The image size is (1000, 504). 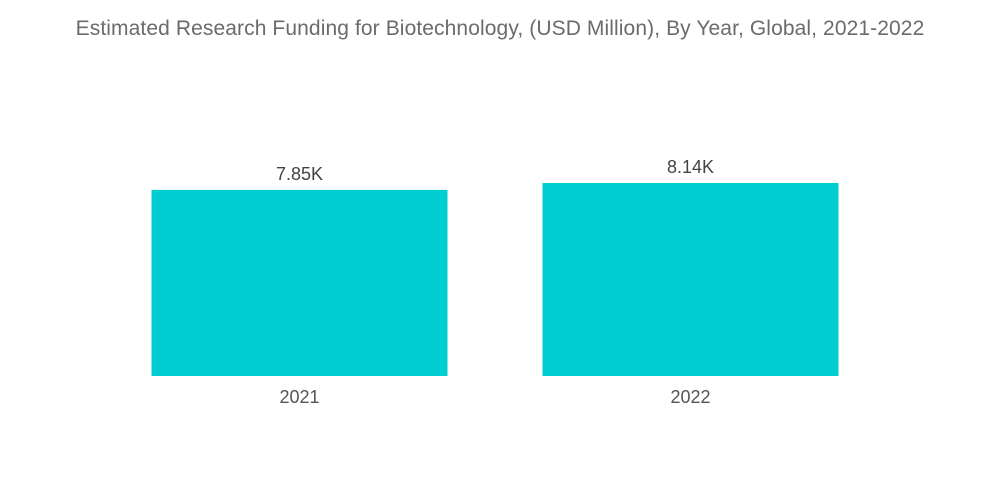 What do you see at coordinates (299, 397) in the screenshot?
I see `x-tick-label-2021: 2021` at bounding box center [299, 397].